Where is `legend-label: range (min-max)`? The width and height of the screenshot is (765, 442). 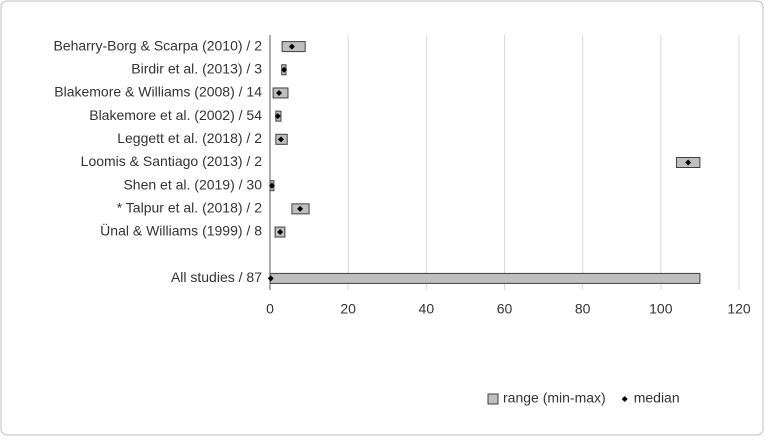 legend-label: range (min-max) is located at coordinates (554, 398).